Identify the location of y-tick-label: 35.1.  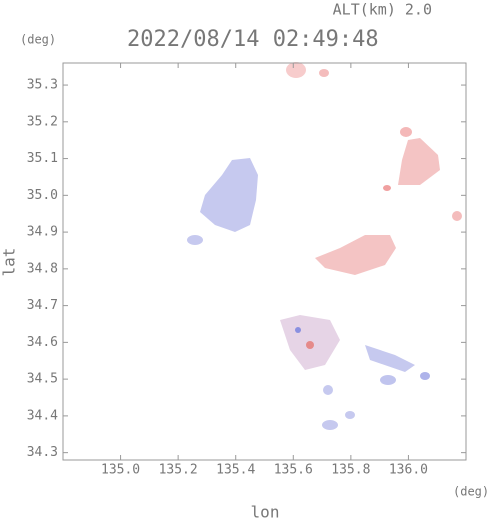
(42, 158).